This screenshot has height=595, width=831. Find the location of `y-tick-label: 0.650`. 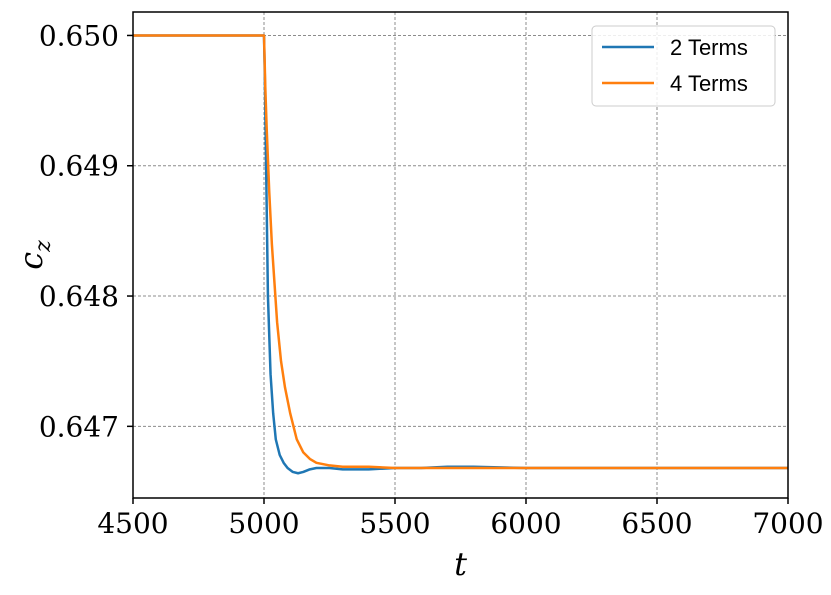

y-tick-label: 0.650 is located at coordinates (79, 35).